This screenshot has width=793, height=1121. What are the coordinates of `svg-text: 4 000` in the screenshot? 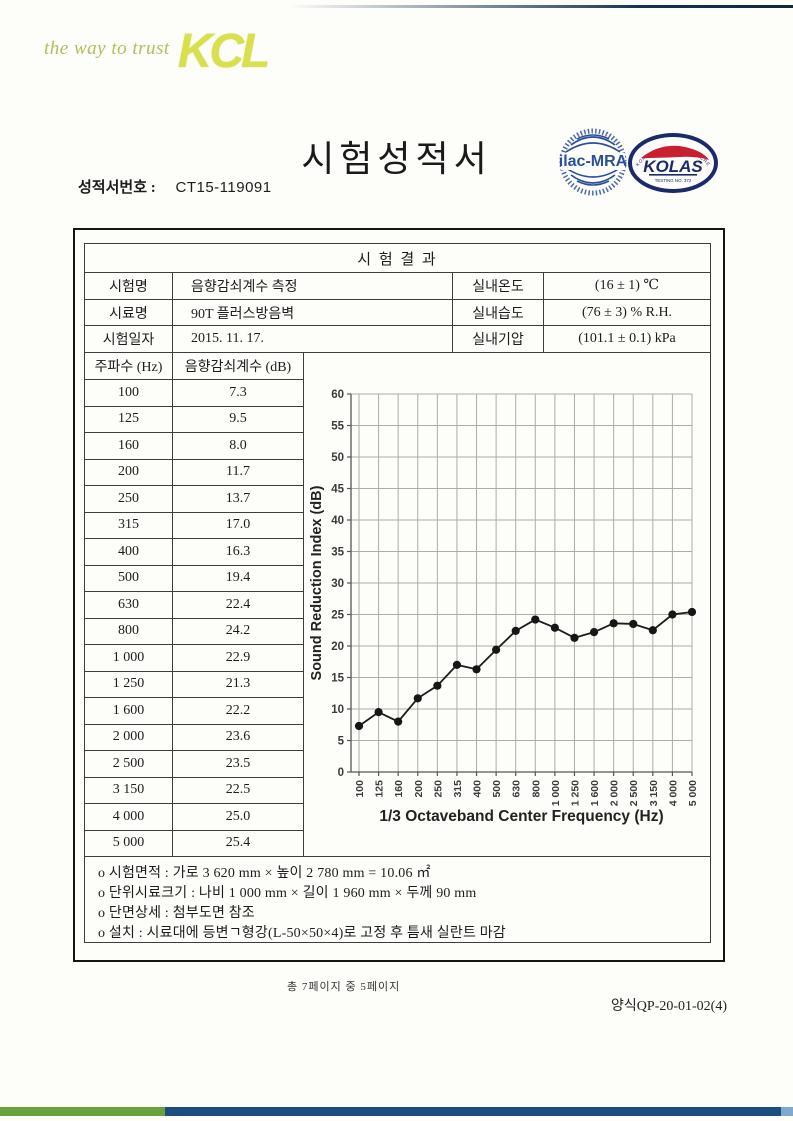 It's located at (673, 793).